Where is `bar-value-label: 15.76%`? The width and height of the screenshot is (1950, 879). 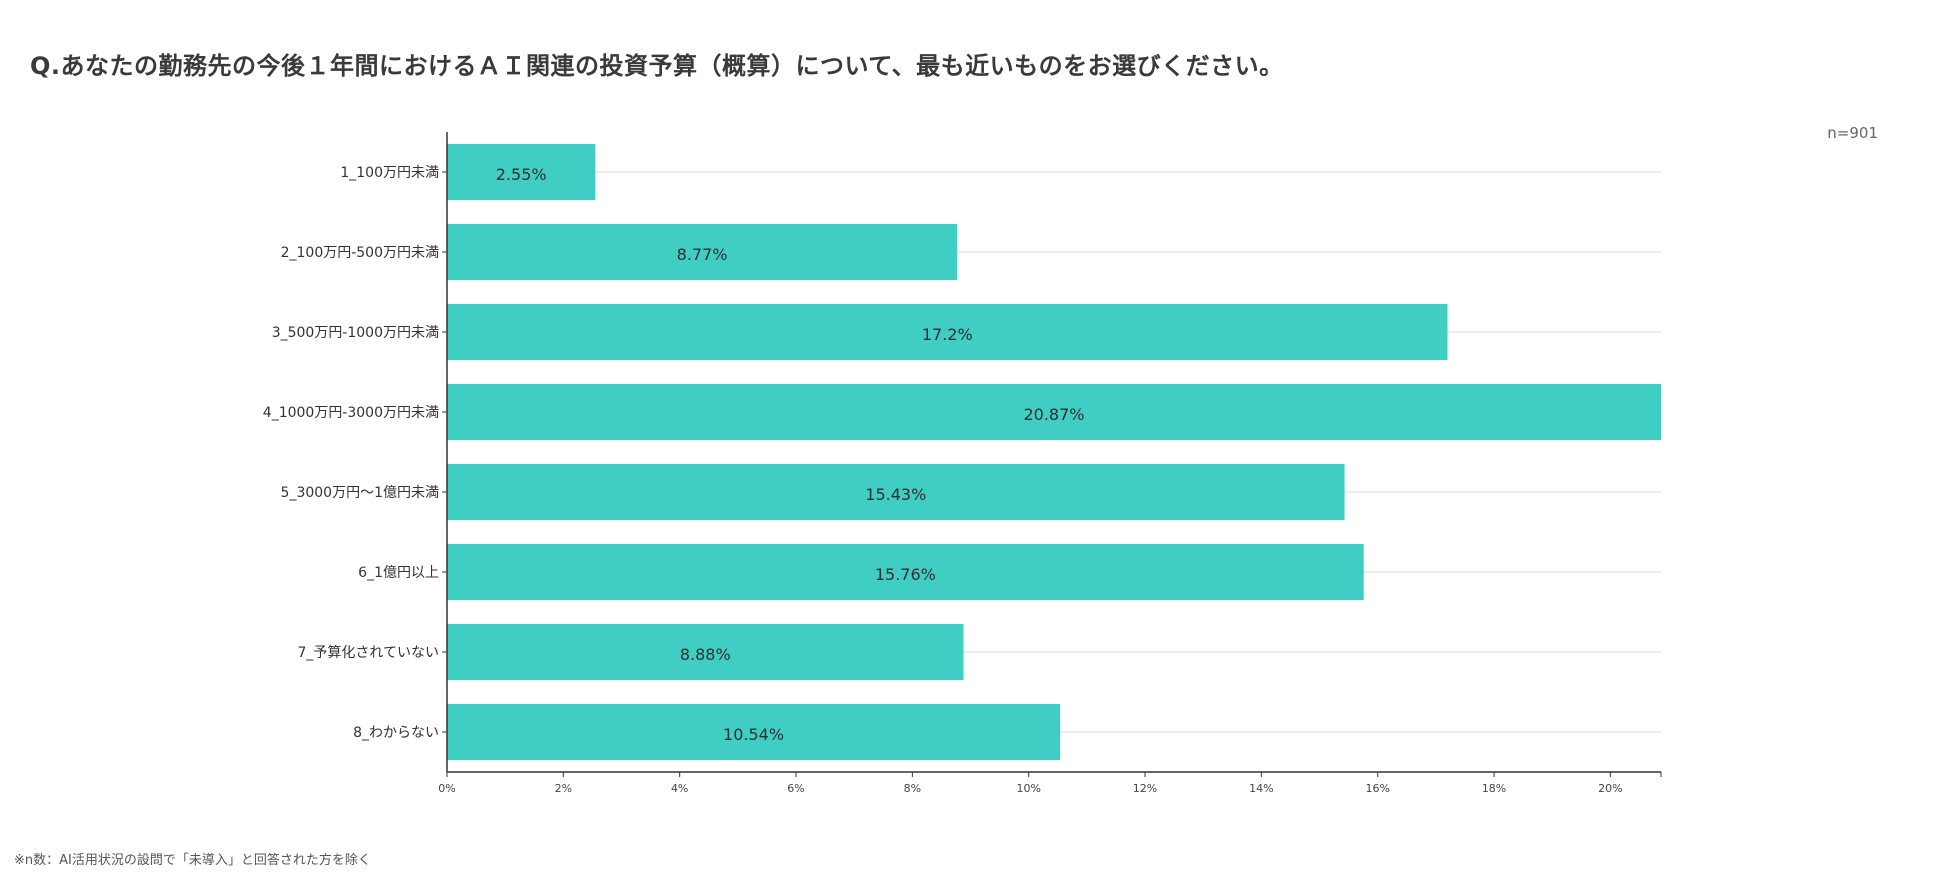
bar-value-label: 15.76% is located at coordinates (905, 574).